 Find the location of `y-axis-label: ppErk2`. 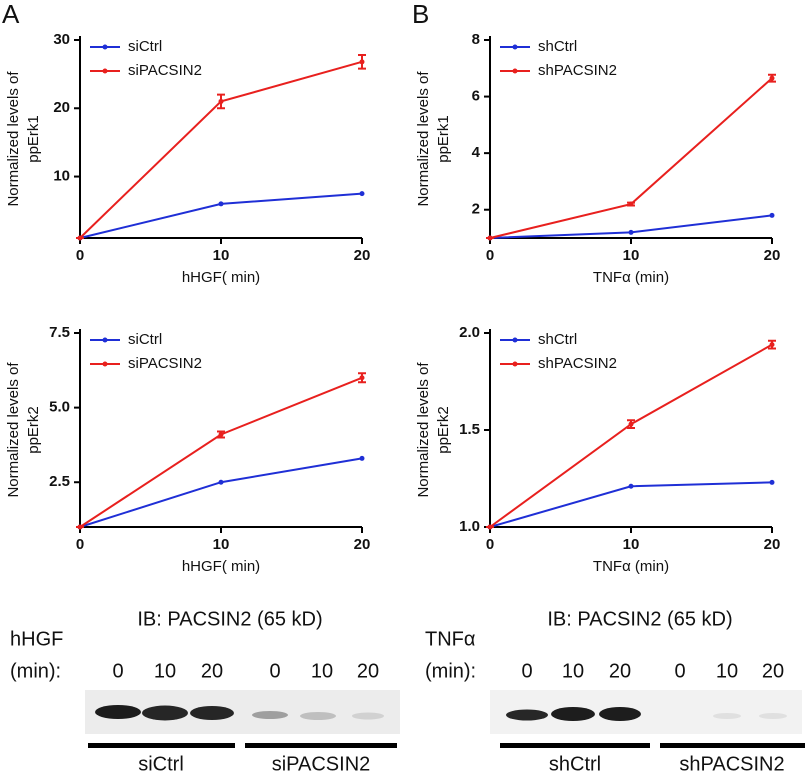

y-axis-label: ppErk2 is located at coordinates (443, 430).